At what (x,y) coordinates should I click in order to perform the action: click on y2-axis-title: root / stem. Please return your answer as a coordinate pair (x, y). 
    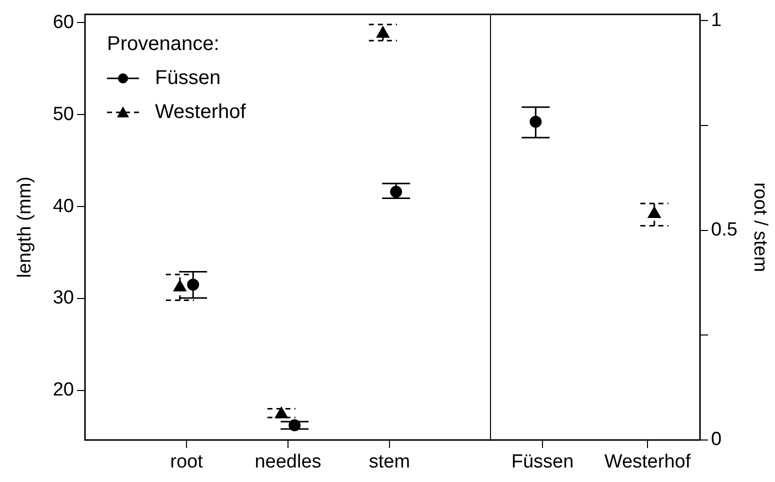
    Looking at the image, I should click on (759, 227).